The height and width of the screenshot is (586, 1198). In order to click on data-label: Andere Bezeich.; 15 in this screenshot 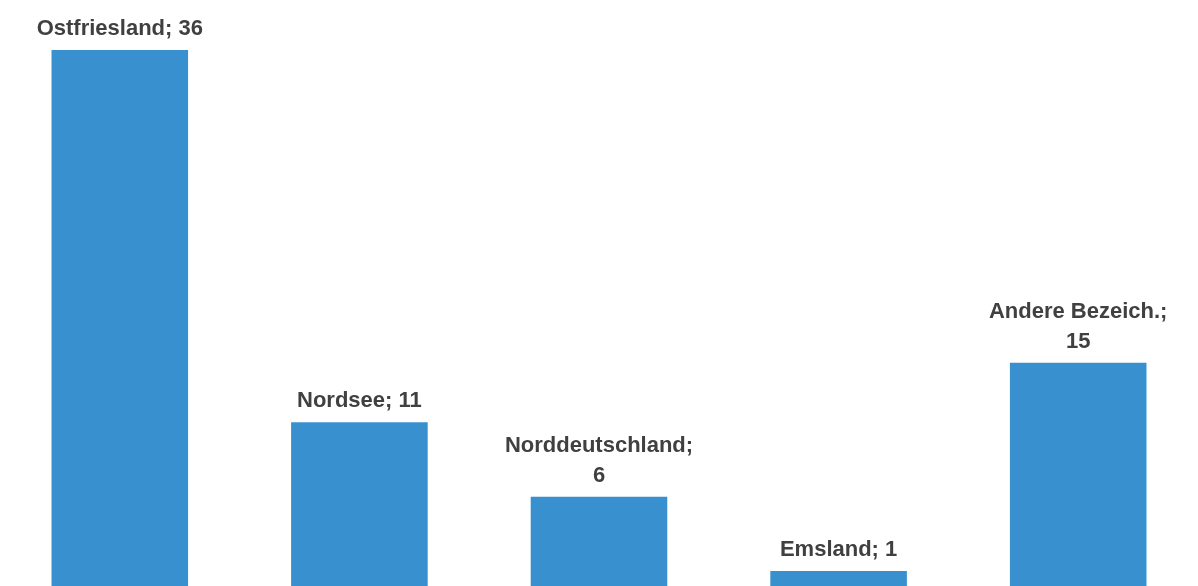, I will do `click(1078, 325)`.